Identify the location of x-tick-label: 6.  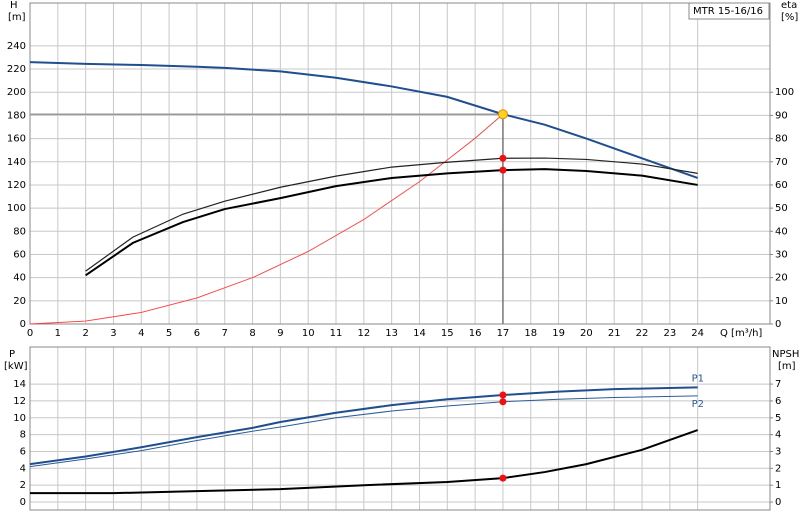
(197, 333).